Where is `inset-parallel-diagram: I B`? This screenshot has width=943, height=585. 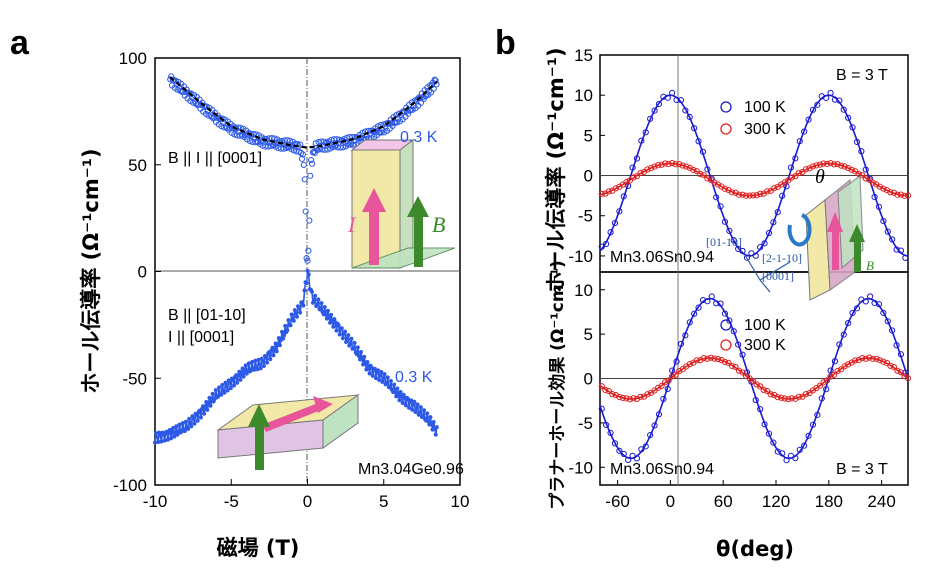
inset-parallel-diagram: I B is located at coordinates (401, 204).